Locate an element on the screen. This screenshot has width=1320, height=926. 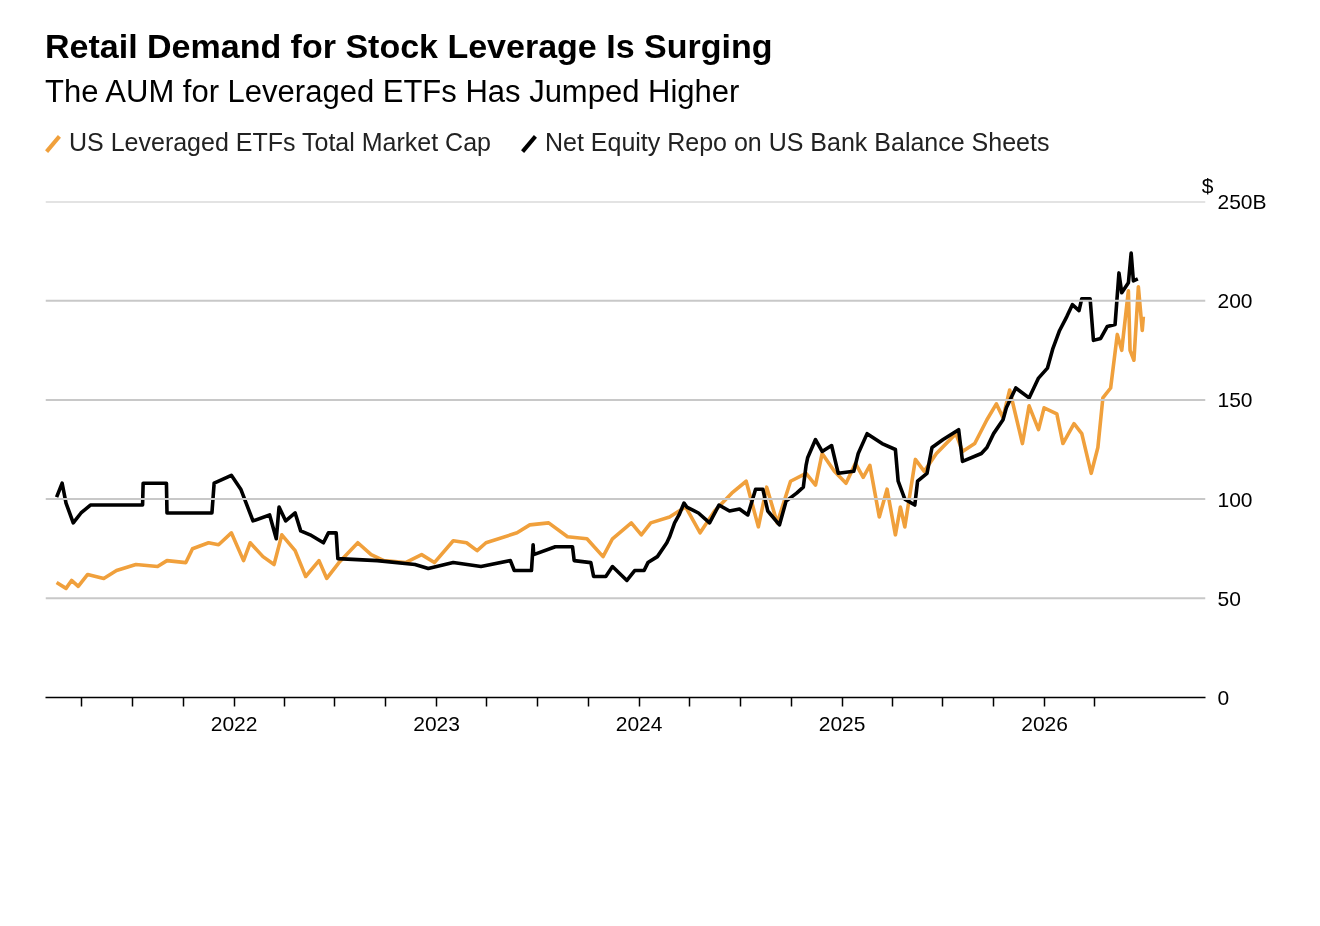
y-tick-label: 50 is located at coordinates (1229, 598).